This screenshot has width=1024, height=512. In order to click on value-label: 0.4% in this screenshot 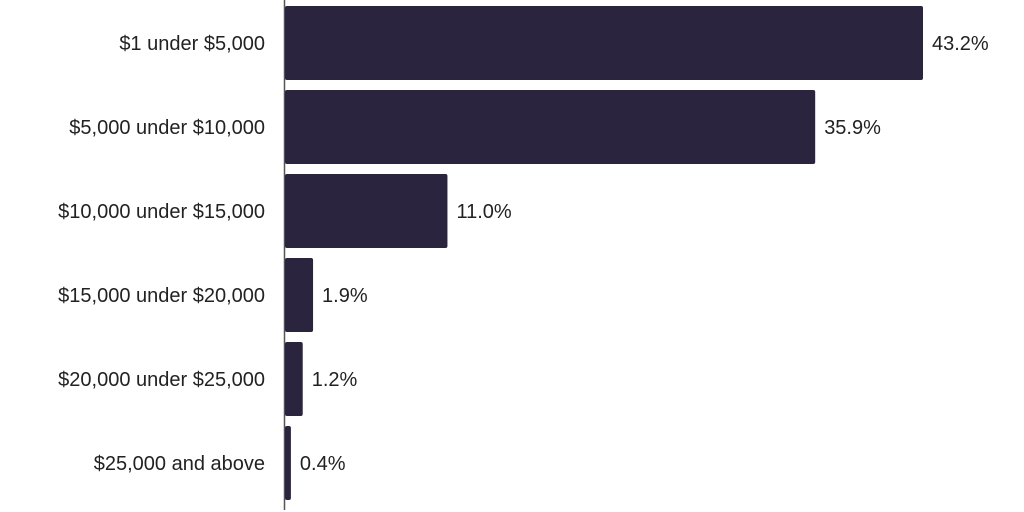, I will do `click(323, 464)`.